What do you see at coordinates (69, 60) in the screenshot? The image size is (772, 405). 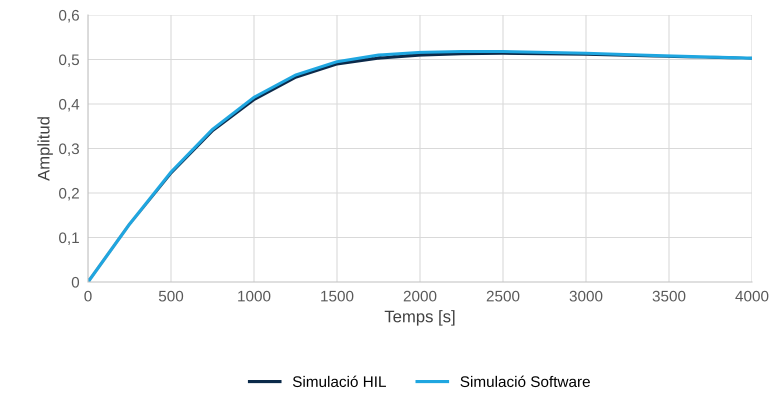 I see `y-tick-label: 0,5` at bounding box center [69, 60].